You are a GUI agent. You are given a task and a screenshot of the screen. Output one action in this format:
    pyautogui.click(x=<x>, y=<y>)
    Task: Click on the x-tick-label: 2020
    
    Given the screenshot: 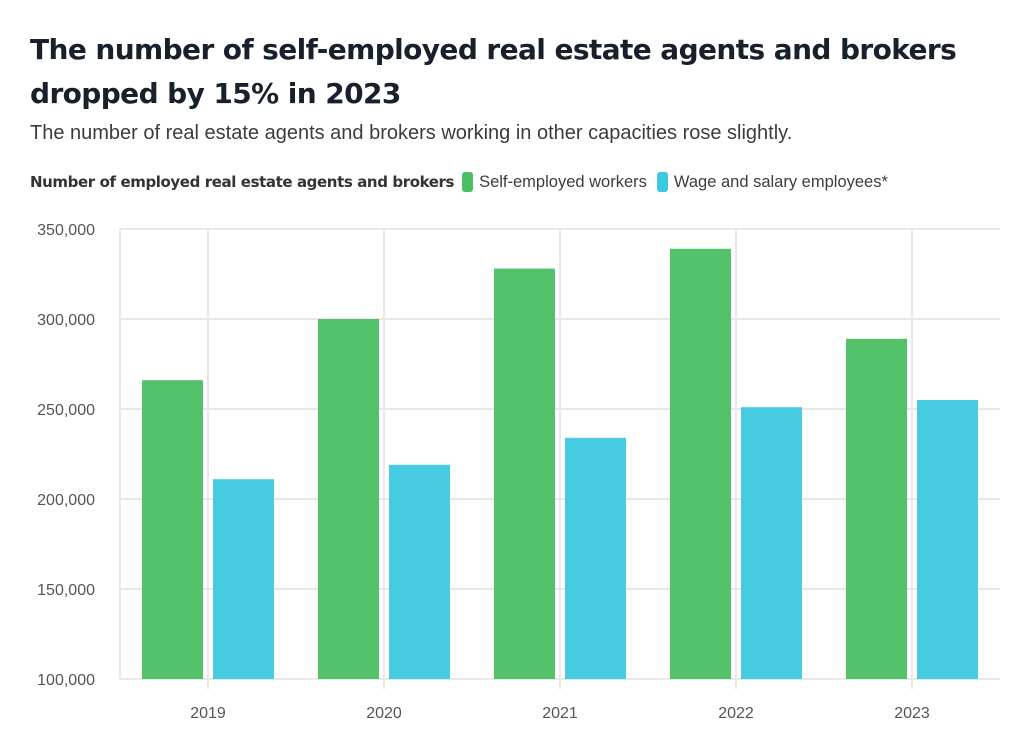 What is the action you would take?
    pyautogui.click(x=384, y=713)
    